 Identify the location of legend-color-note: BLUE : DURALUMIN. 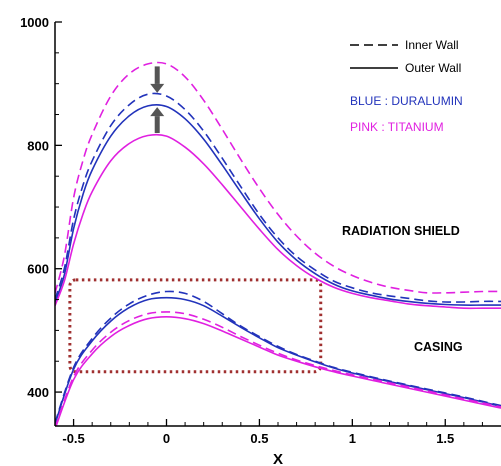
(406, 101).